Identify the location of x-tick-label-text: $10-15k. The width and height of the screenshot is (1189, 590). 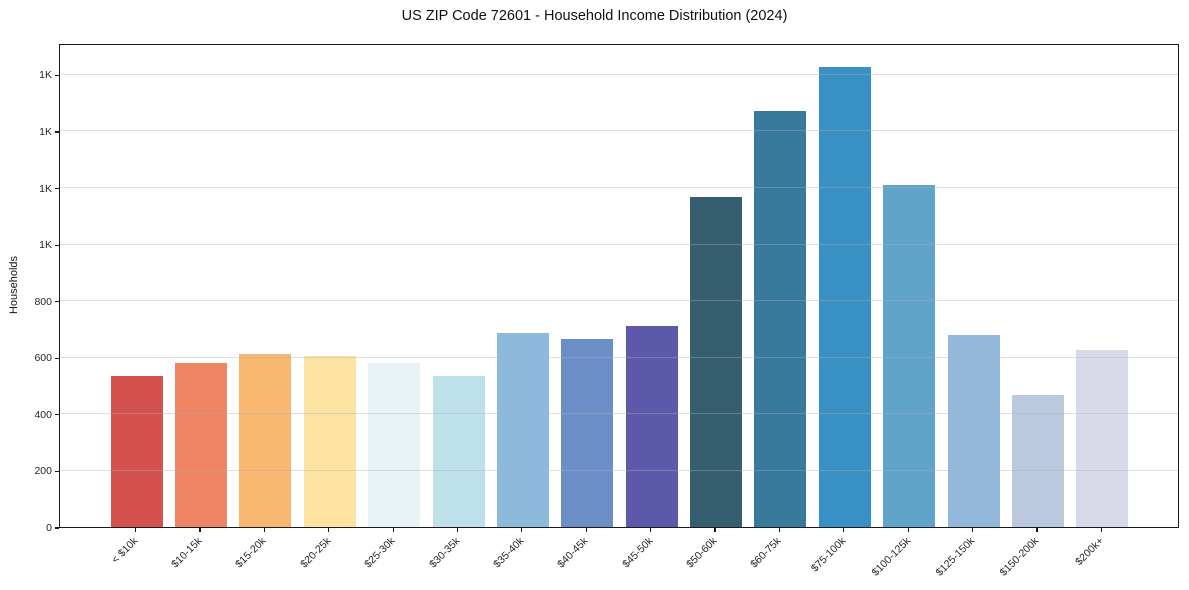
(187, 553).